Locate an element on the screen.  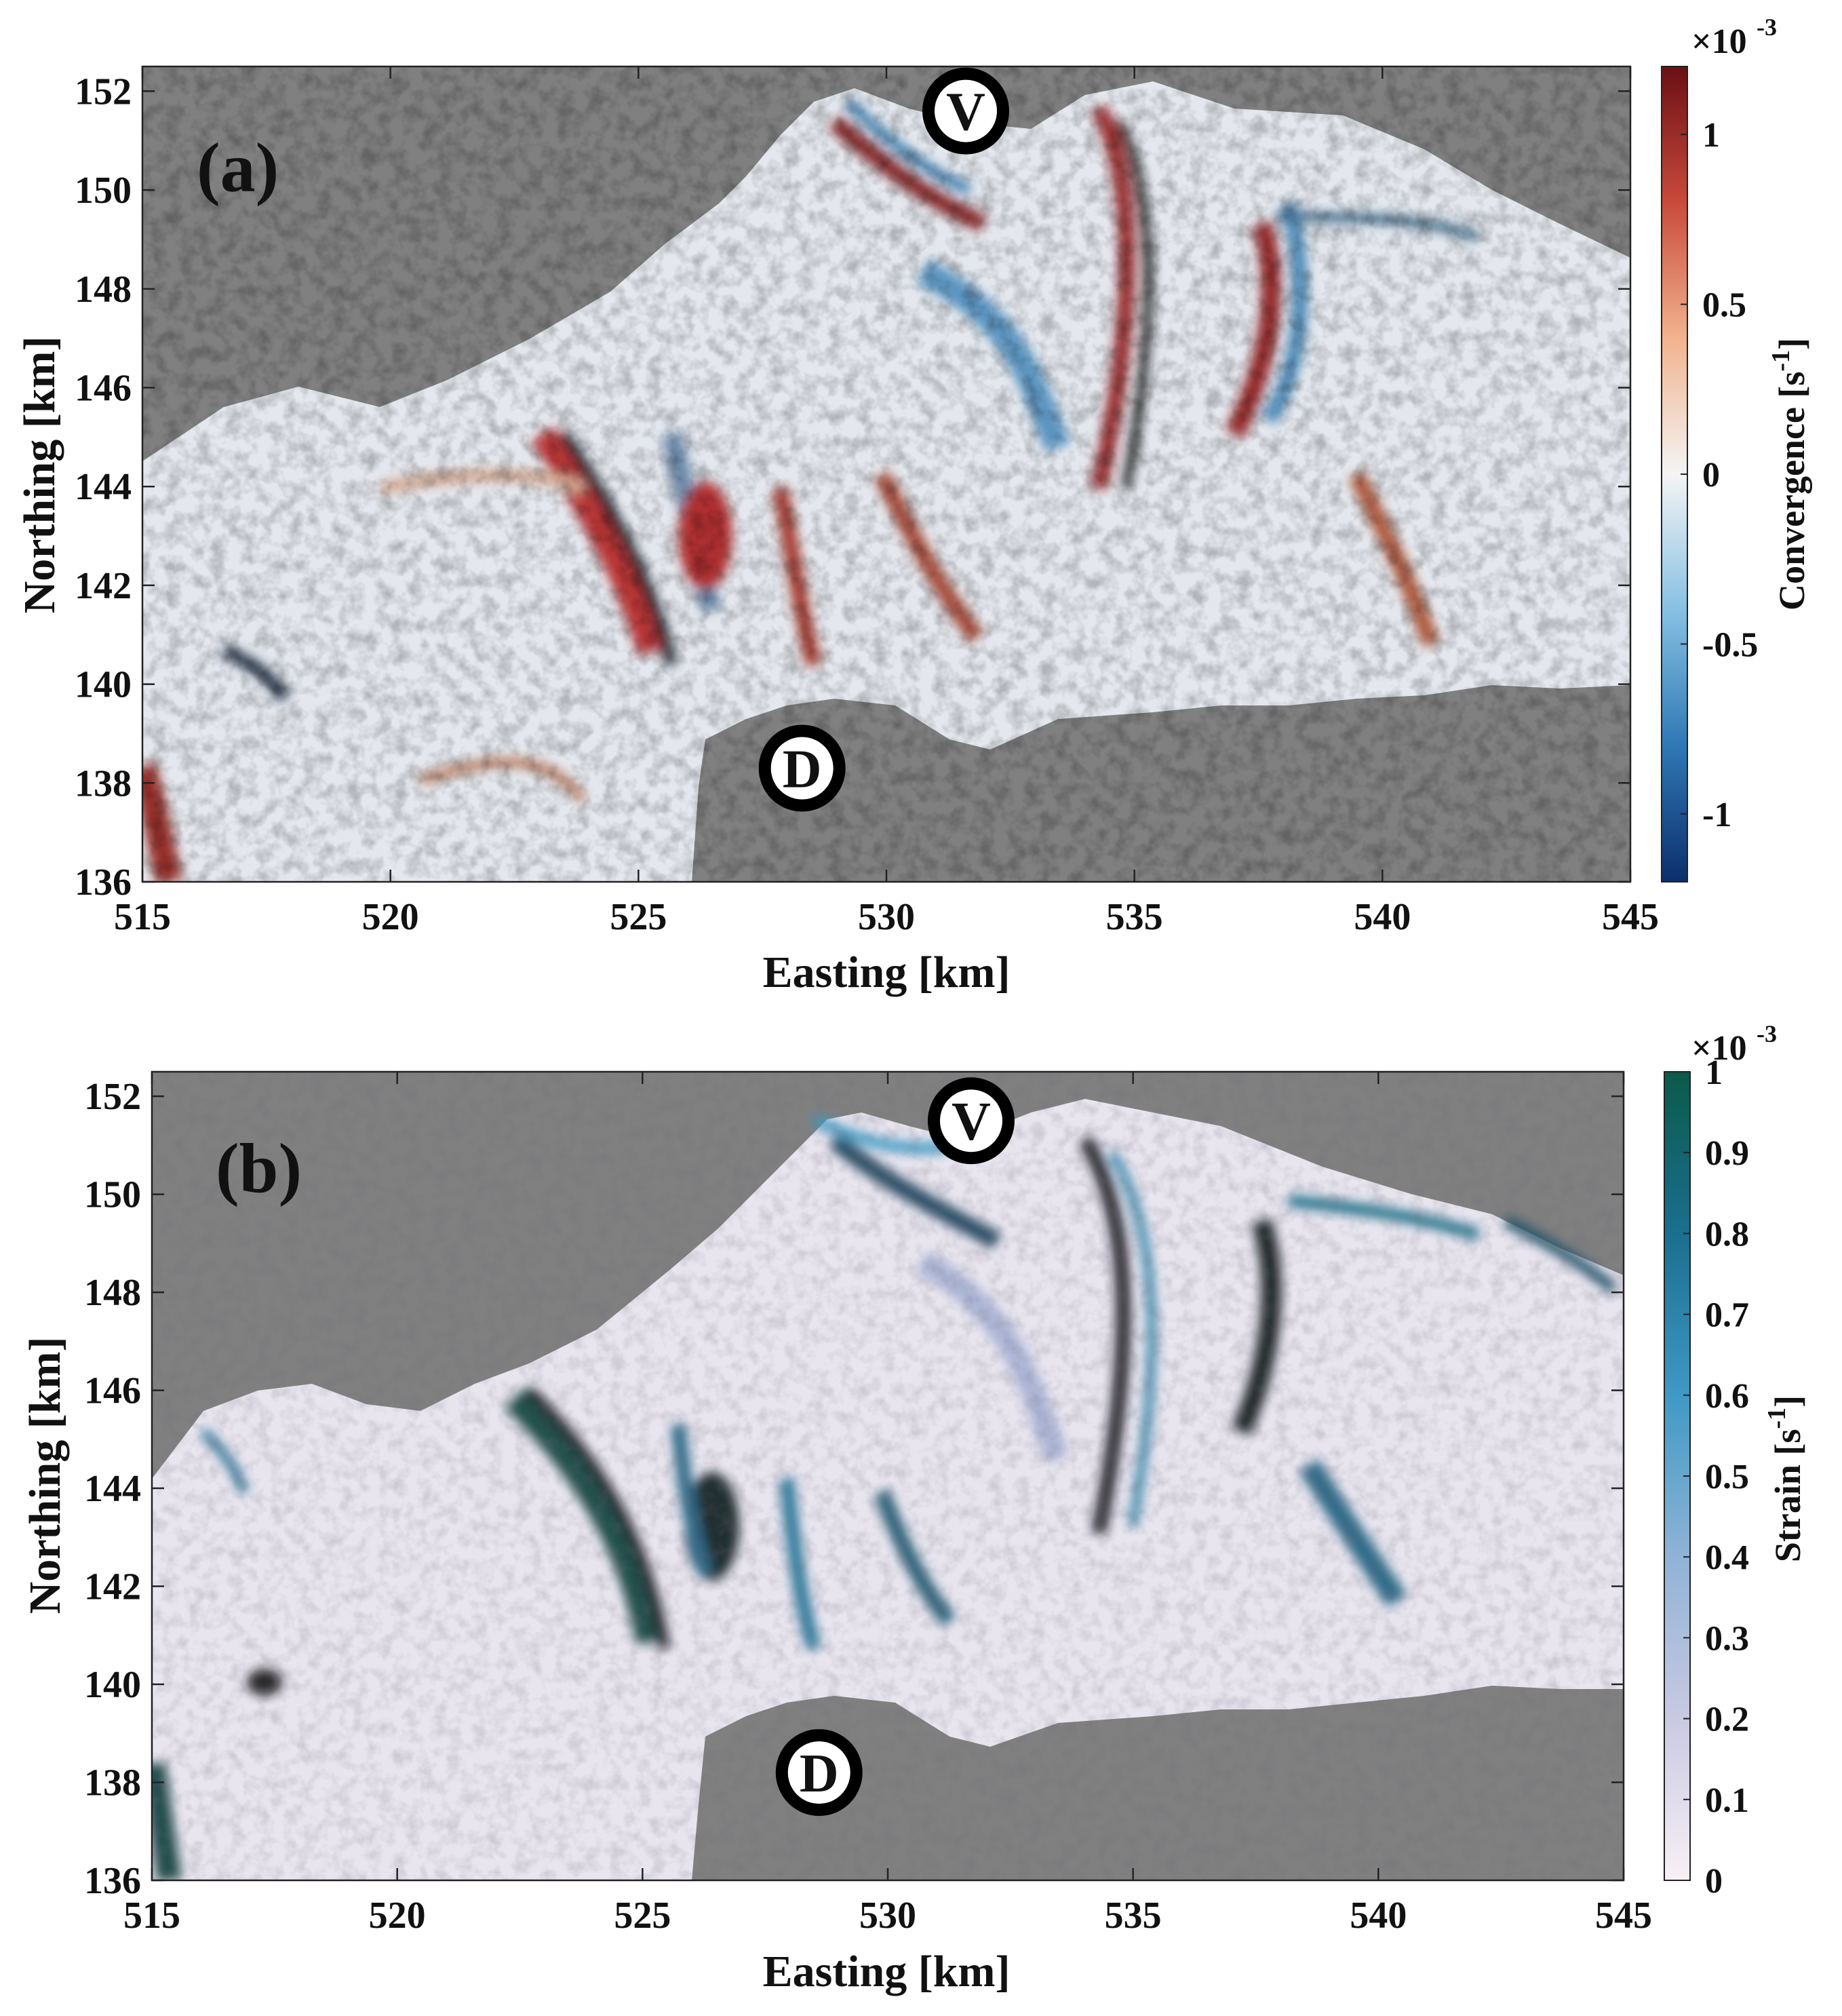
colorbar-ticks: 1 0.9 0.8 0.7 0.6 0.5 0.4 0.3 0.2 0.1 0 is located at coordinates (1716, 1477).